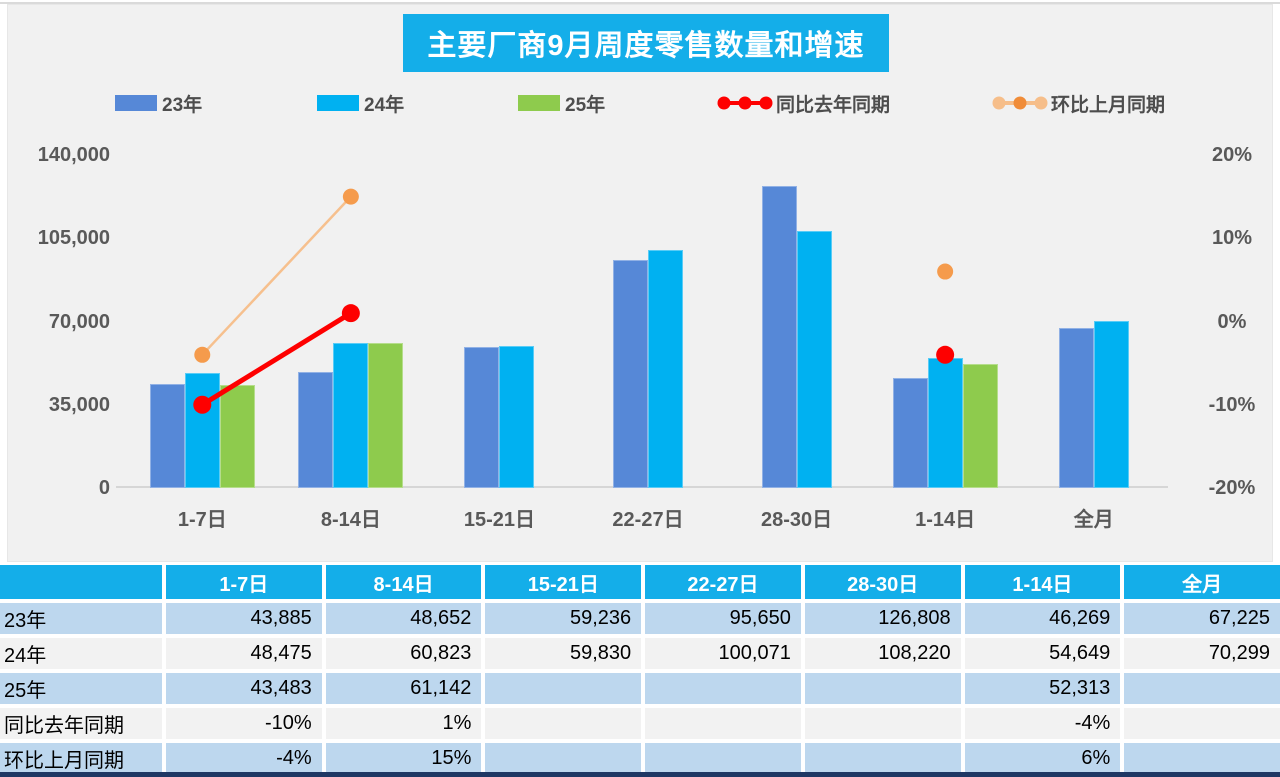 The width and height of the screenshot is (1280, 777). I want to click on bar-series3-cat2, so click(386, 415).